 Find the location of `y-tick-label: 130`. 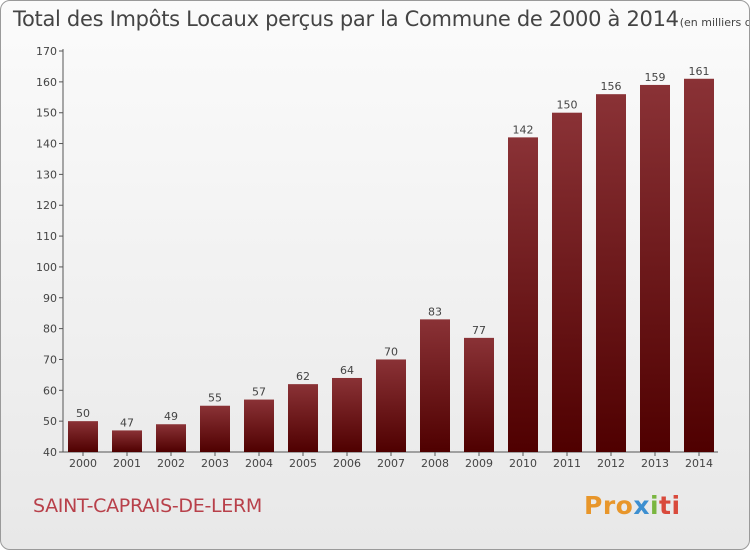

y-tick-label: 130 is located at coordinates (46, 174).